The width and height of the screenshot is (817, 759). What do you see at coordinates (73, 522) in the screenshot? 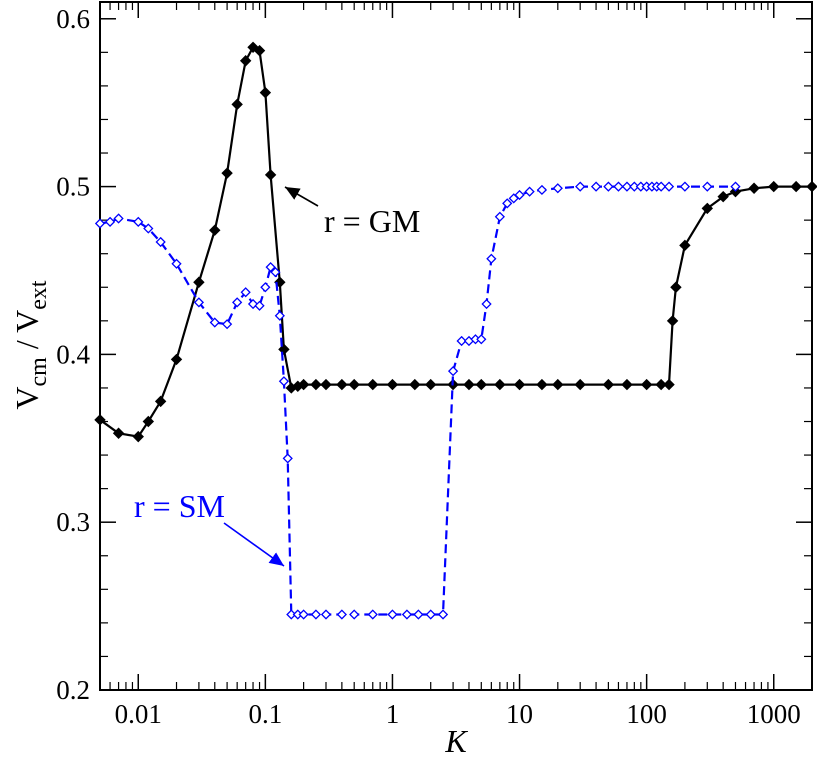
I see `y-tick-label: 0.3` at bounding box center [73, 522].